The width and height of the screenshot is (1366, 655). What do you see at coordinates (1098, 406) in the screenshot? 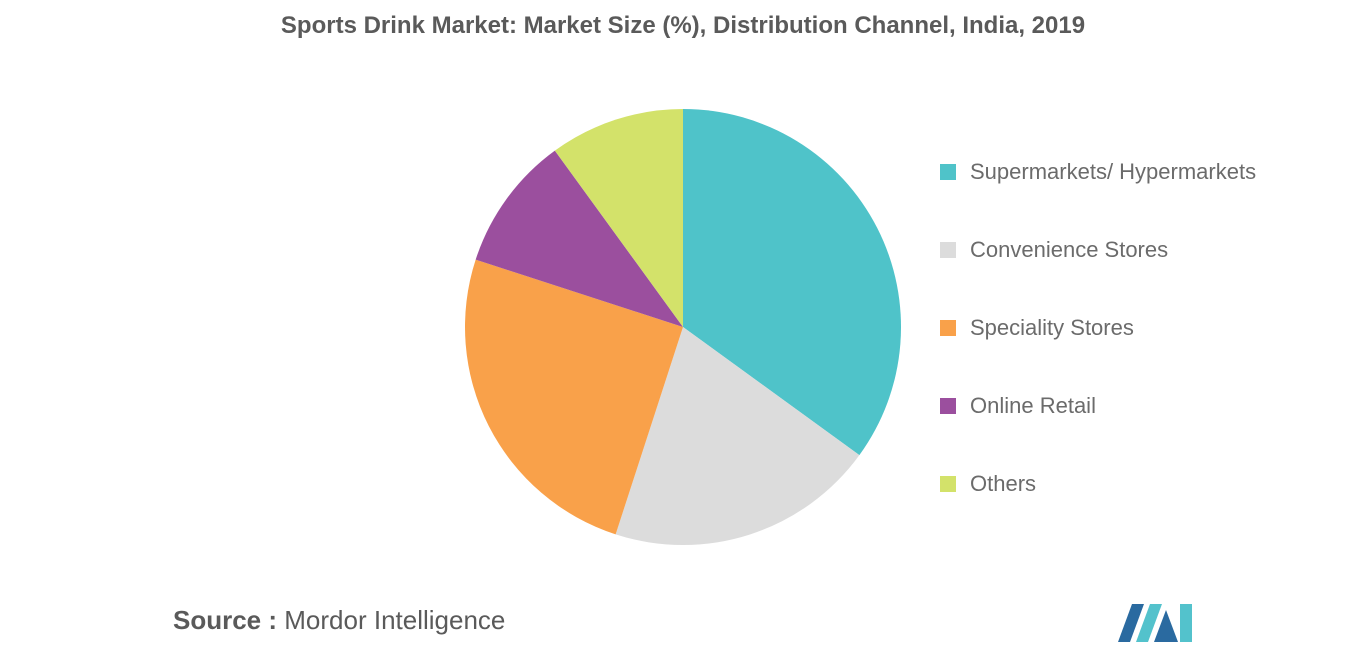
I see `legend-item: Online Retail` at bounding box center [1098, 406].